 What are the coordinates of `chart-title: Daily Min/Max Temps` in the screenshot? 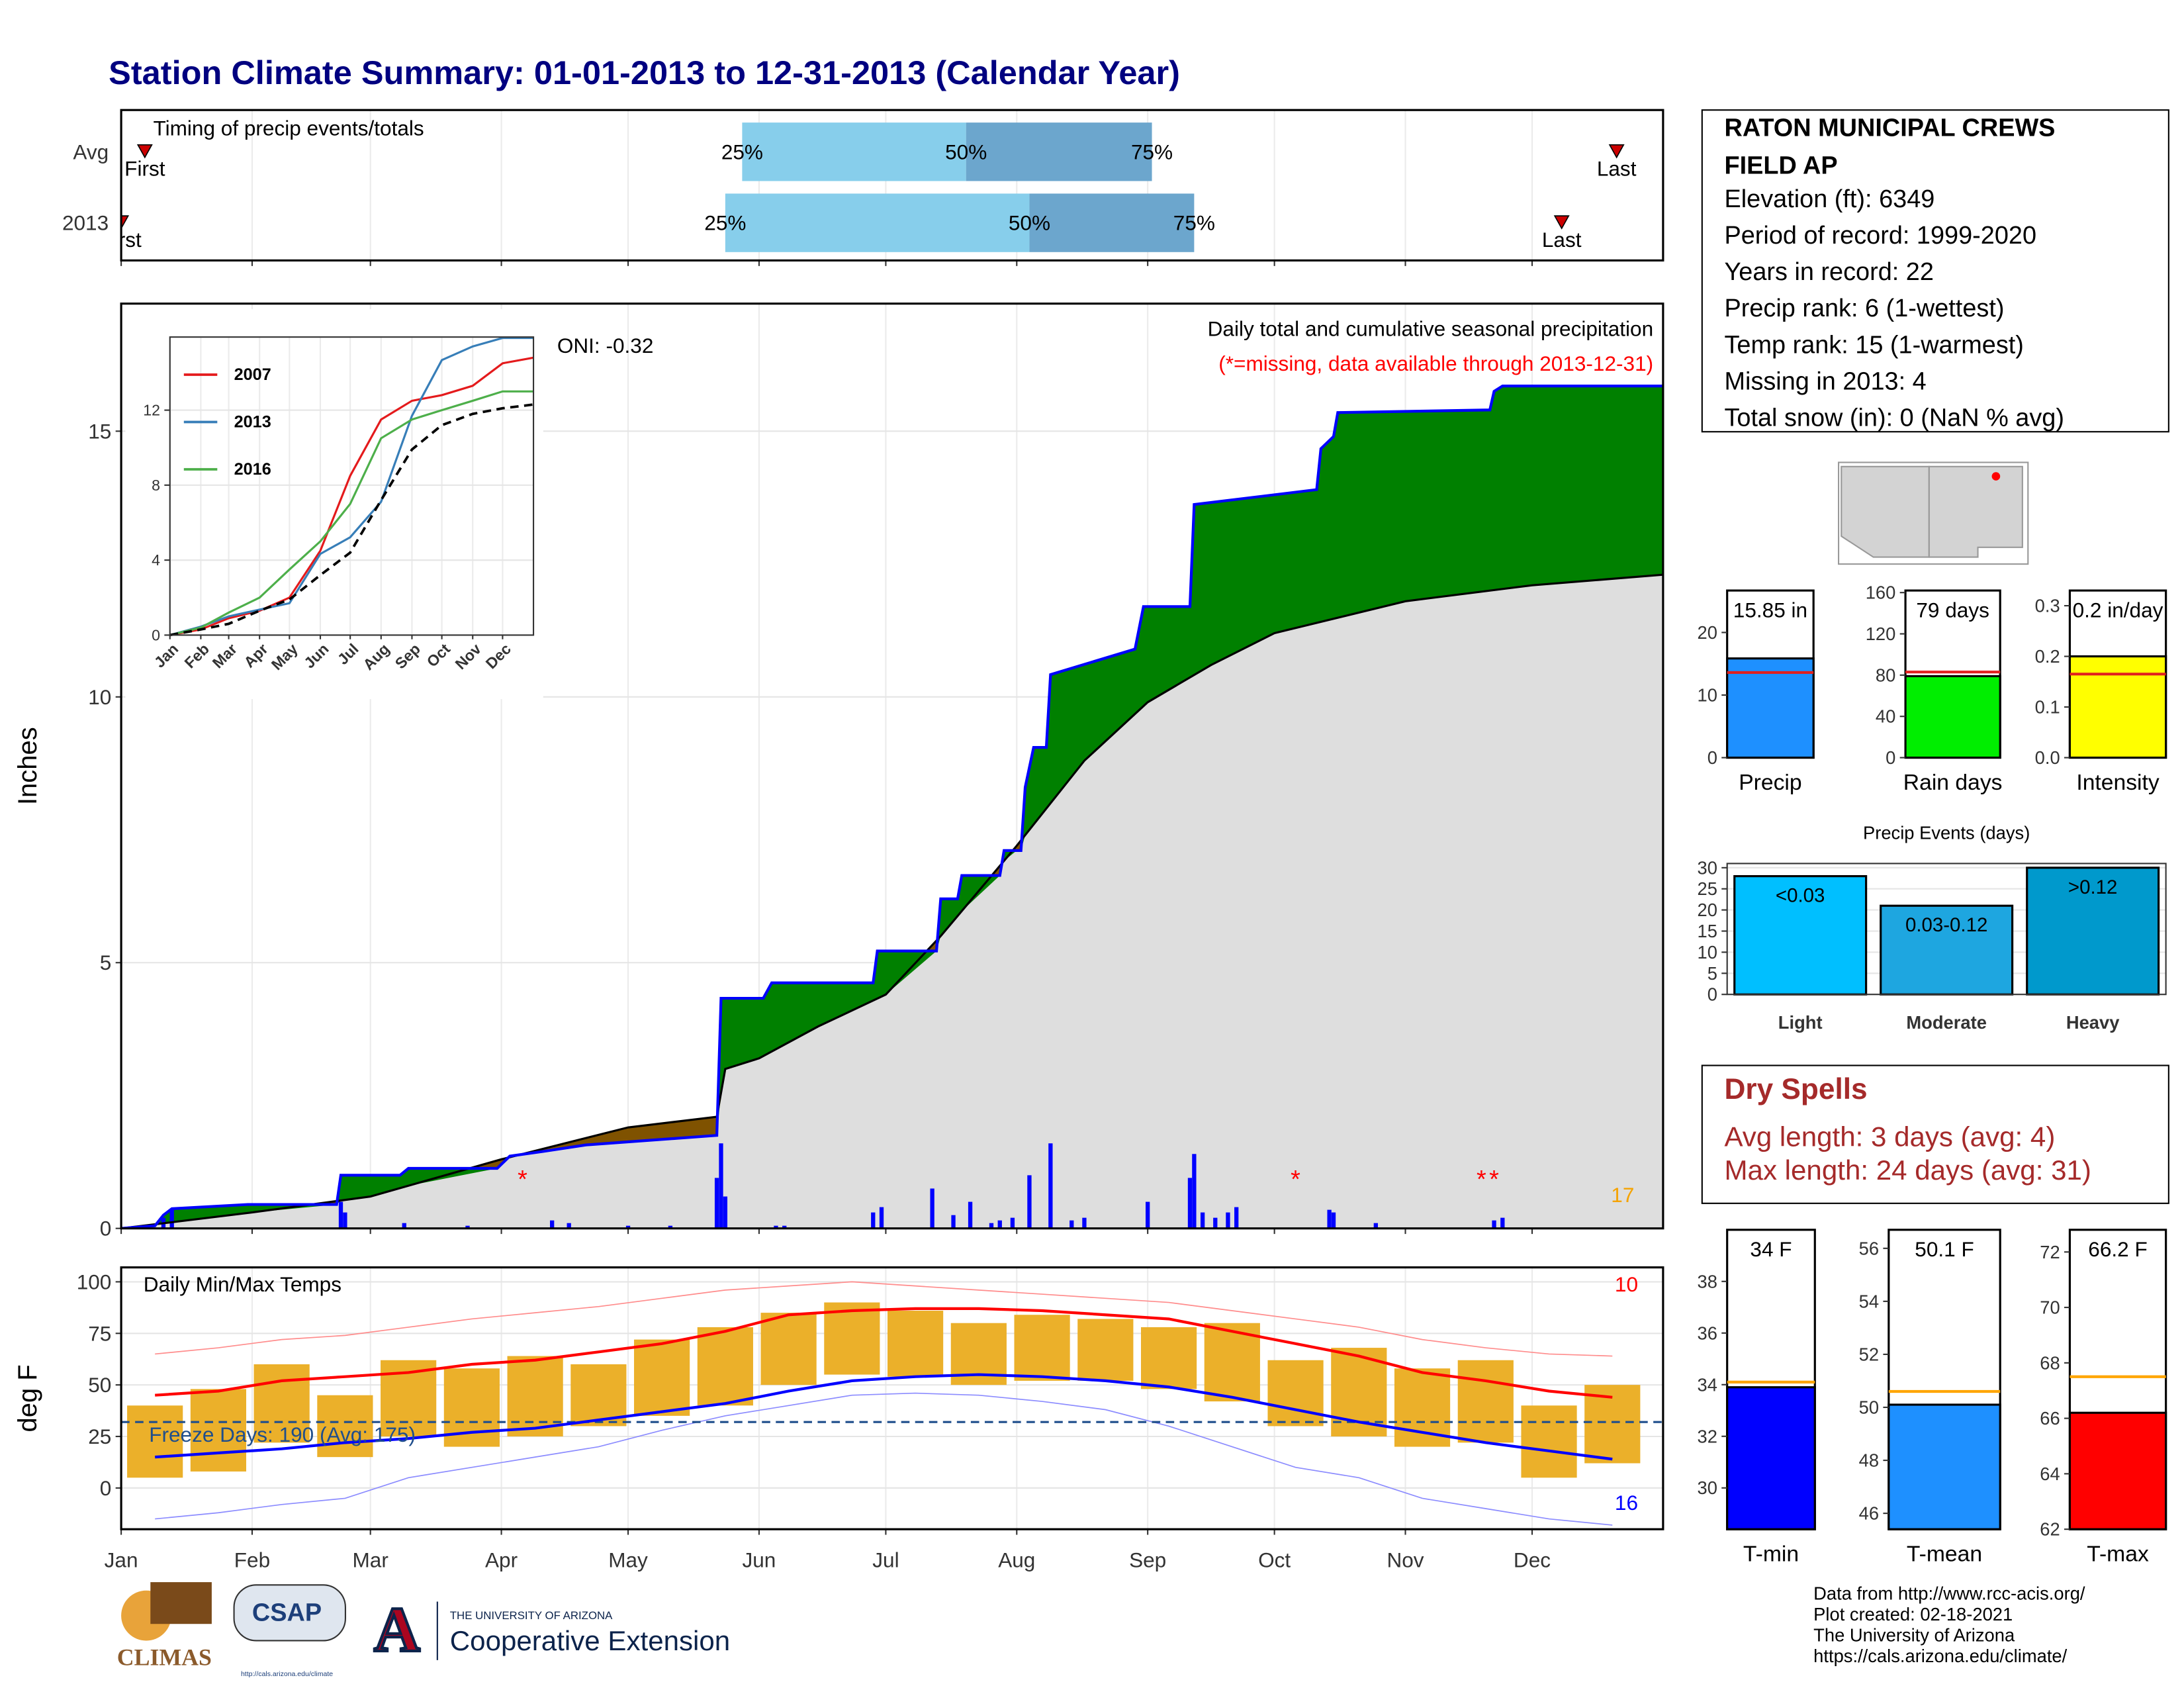 It's located at (242, 1284).